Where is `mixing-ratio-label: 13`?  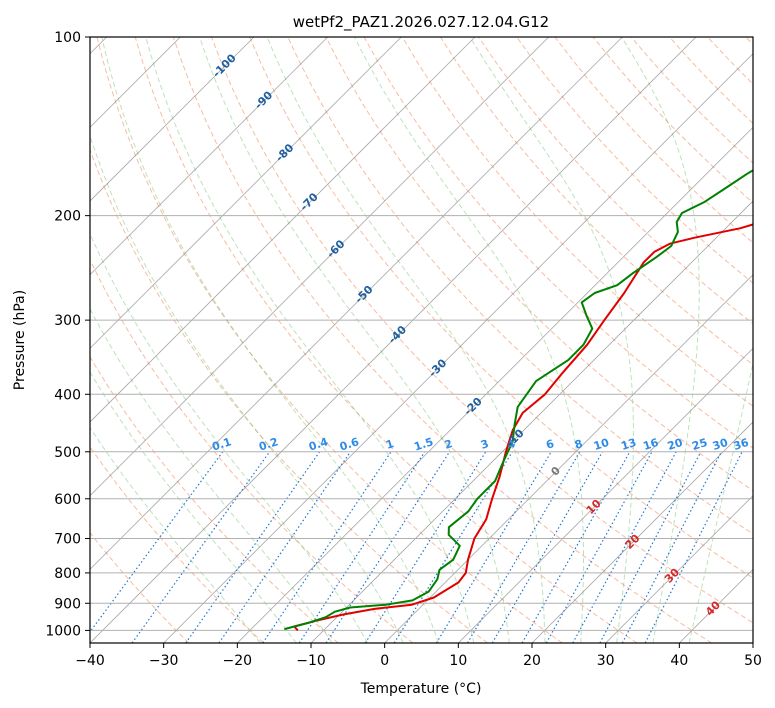
mixing-ratio-label: 13 is located at coordinates (628, 444).